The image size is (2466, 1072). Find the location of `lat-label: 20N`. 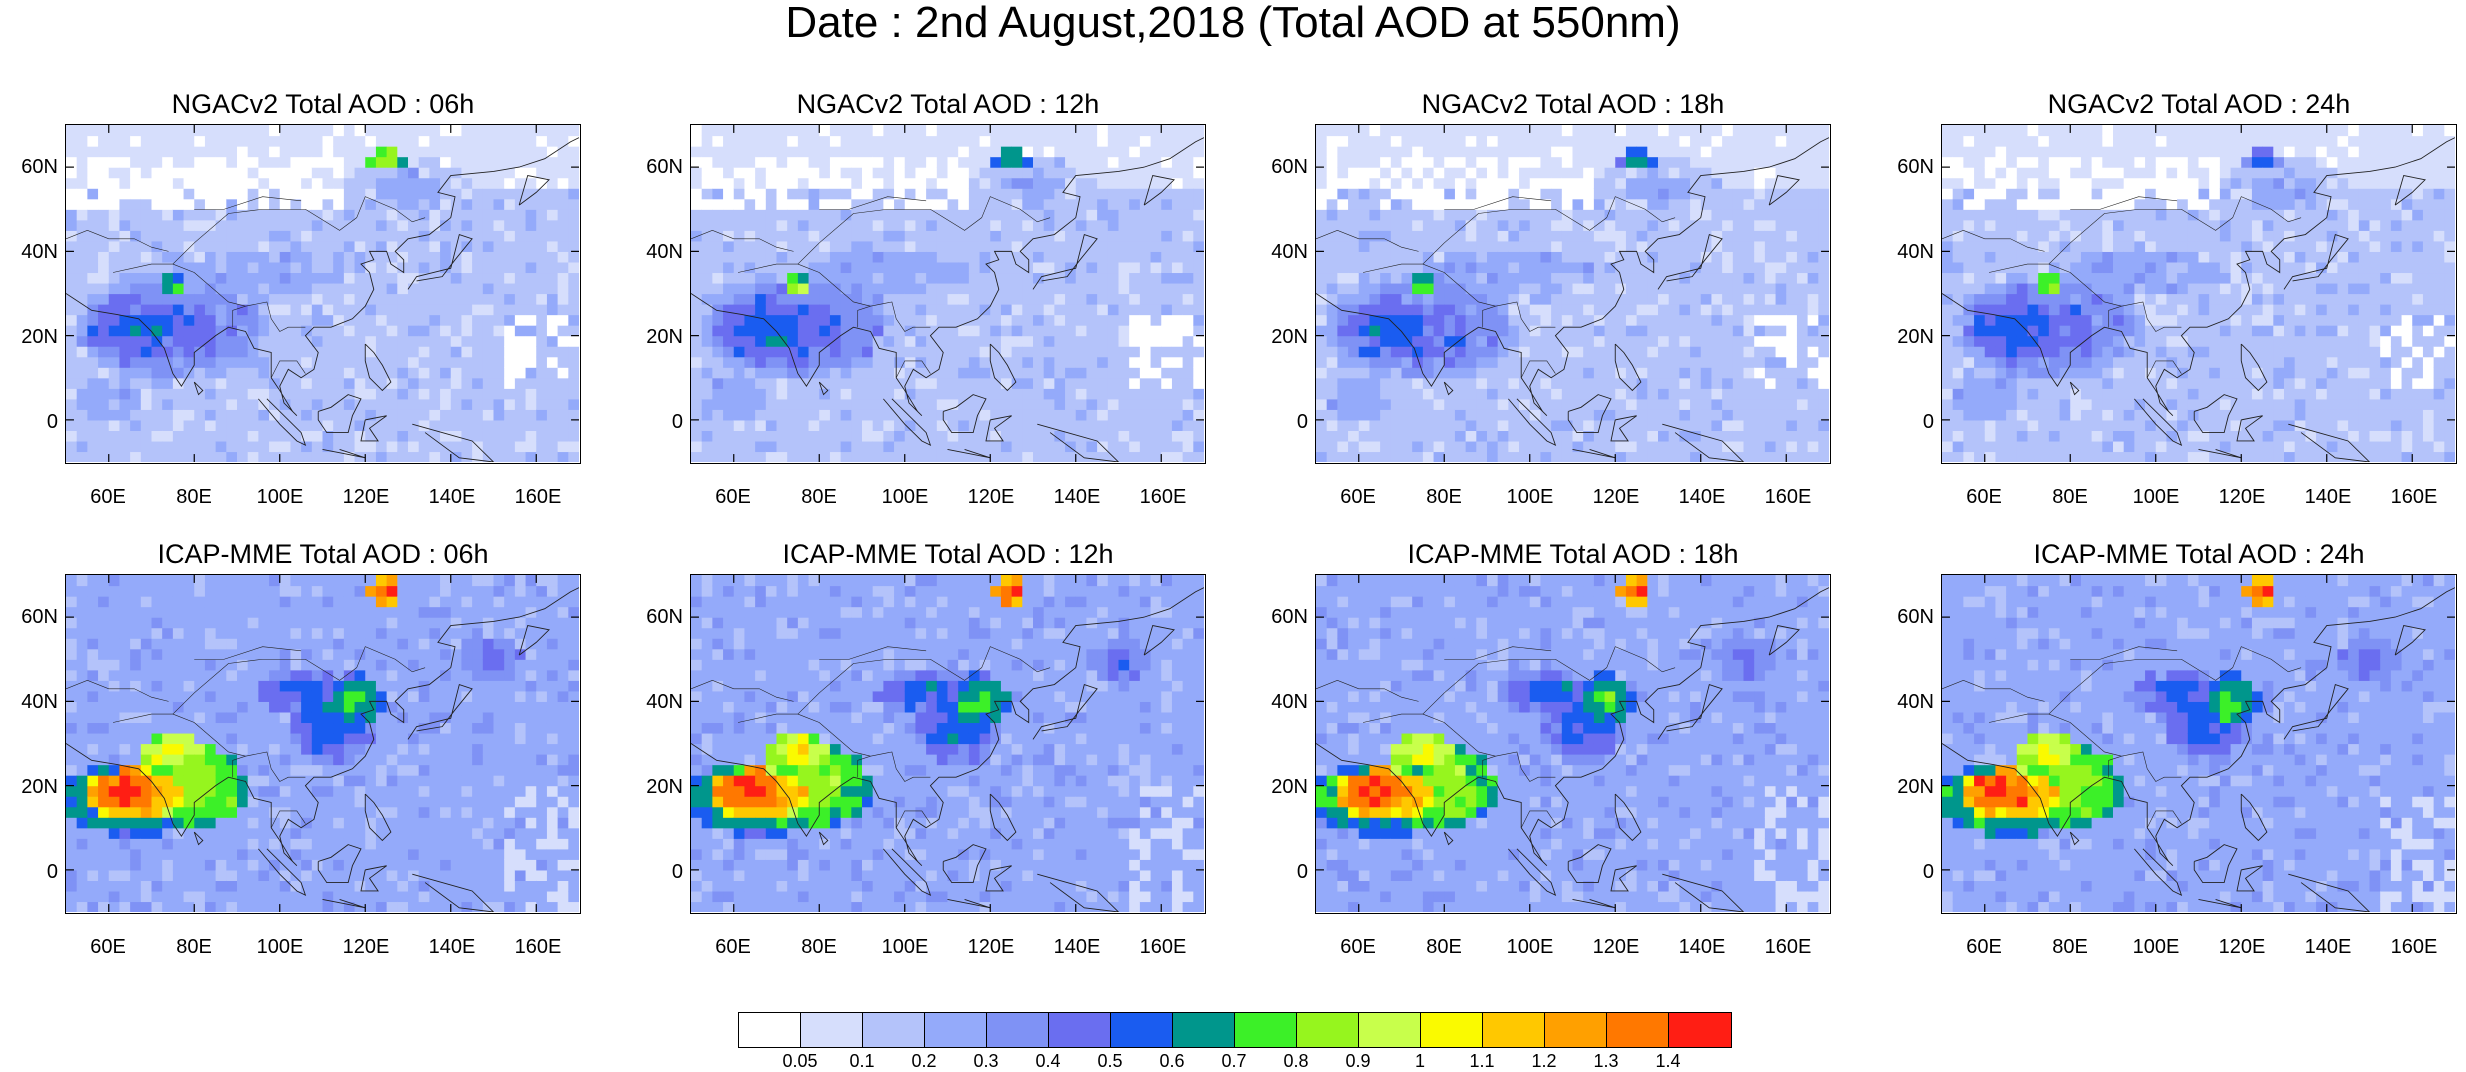

lat-label: 20N is located at coordinates (1279, 337).